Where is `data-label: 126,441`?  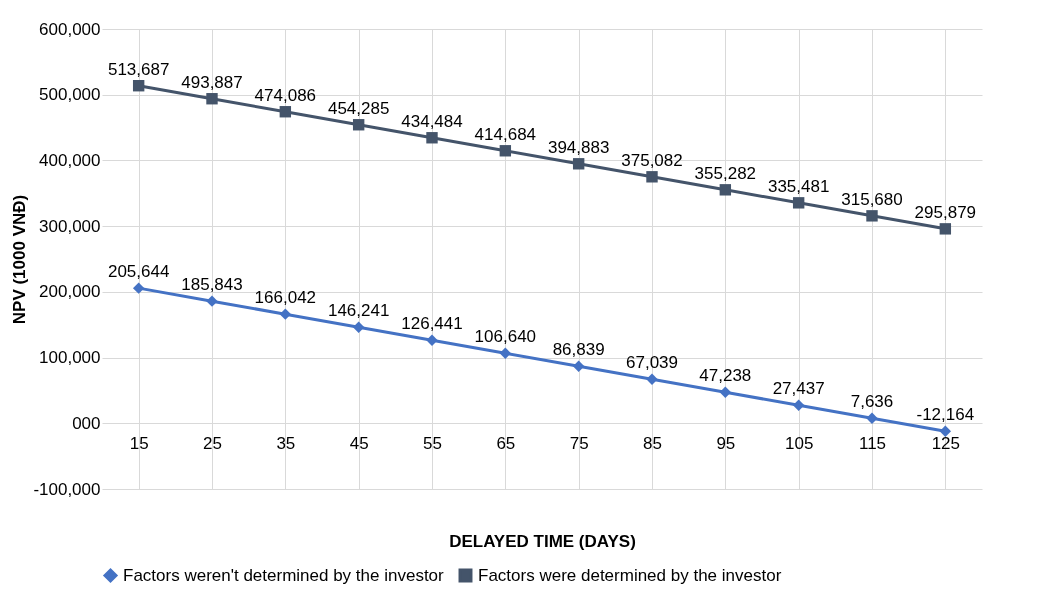
data-label: 126,441 is located at coordinates (432, 324).